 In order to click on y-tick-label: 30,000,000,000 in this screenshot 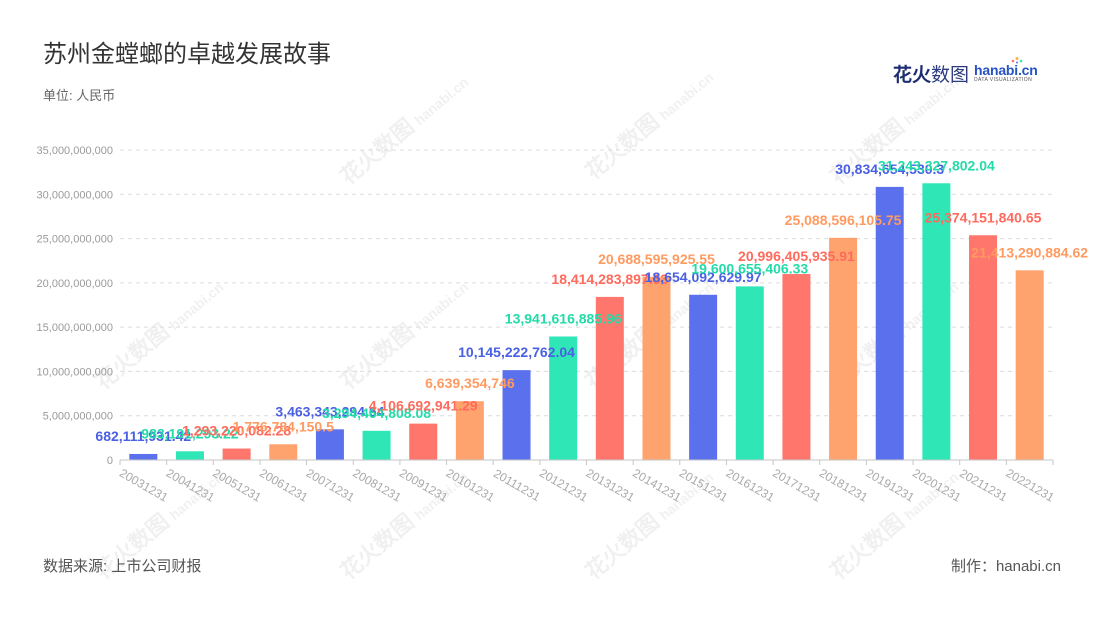, I will do `click(75, 195)`.